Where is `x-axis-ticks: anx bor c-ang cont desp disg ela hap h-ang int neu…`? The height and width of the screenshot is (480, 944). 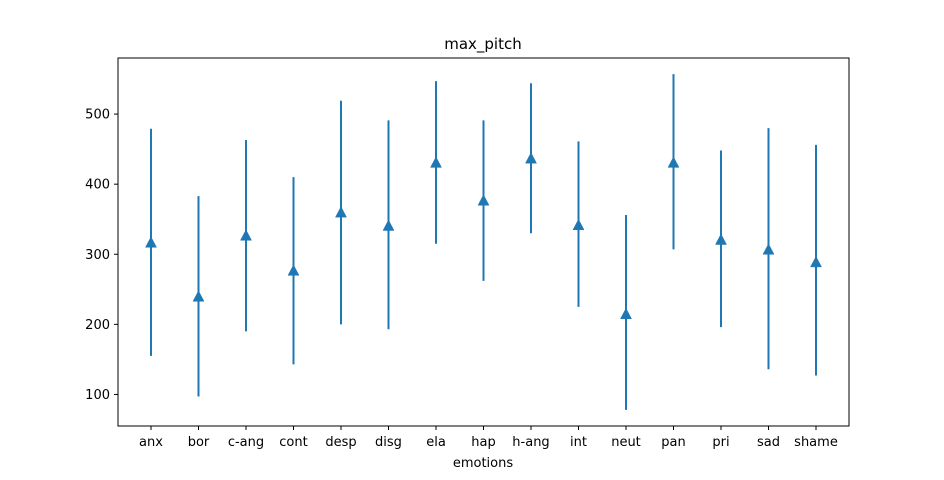
x-axis-ticks: anx bor c-ang cont desp disg ela hap h-ang int neu… is located at coordinates (488, 438).